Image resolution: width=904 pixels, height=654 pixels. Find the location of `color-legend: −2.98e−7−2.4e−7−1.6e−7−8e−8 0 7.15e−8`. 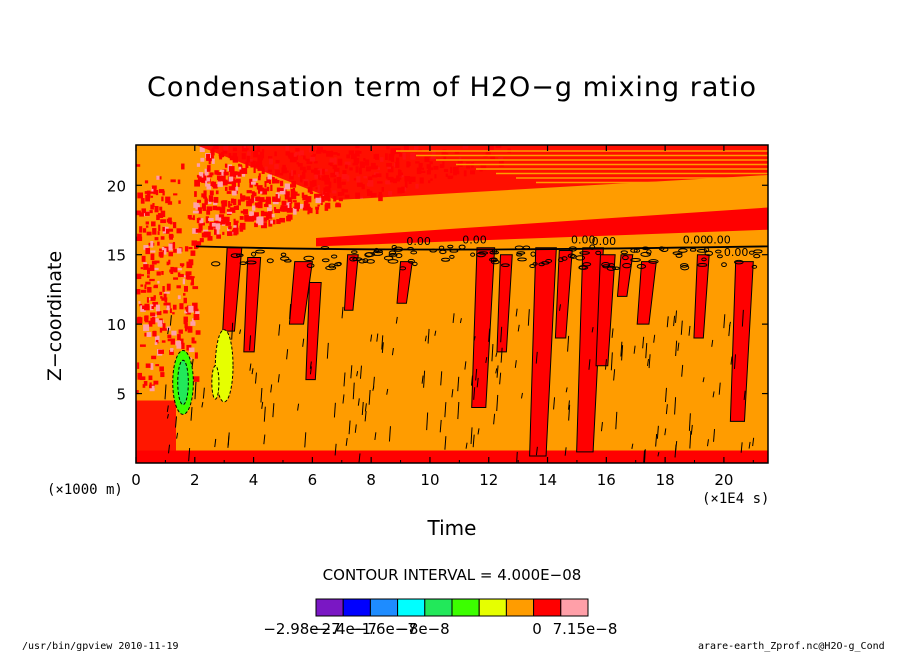

color-legend: −2.98e−7−2.4e−7−1.6e−7−8e−8 0 7.15e−8 is located at coordinates (440, 618).